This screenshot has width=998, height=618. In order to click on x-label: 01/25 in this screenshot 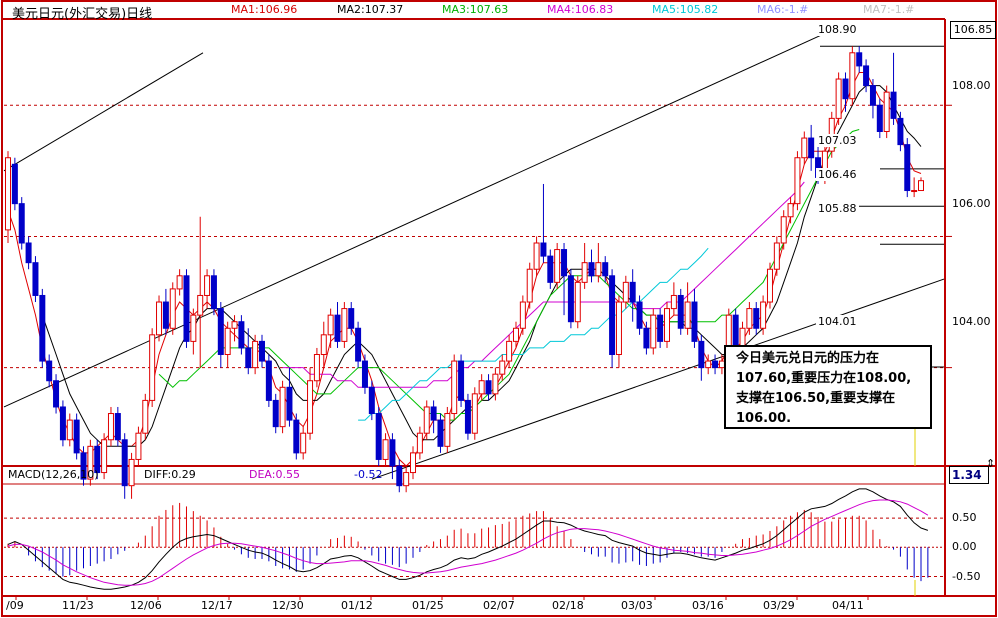, I will do `click(428, 605)`.